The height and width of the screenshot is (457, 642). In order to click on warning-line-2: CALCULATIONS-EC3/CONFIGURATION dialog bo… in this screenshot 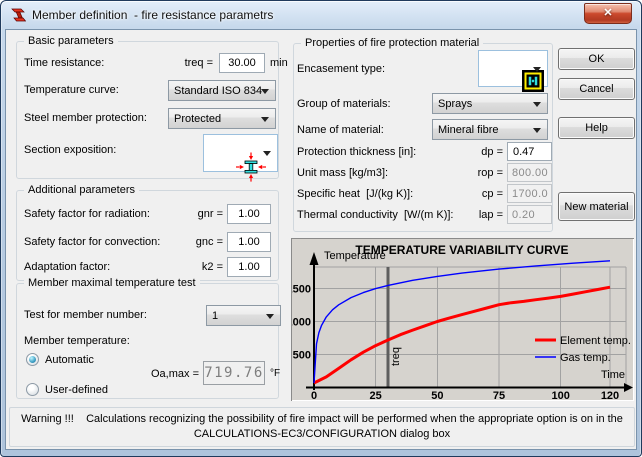, I will do `click(322, 434)`.